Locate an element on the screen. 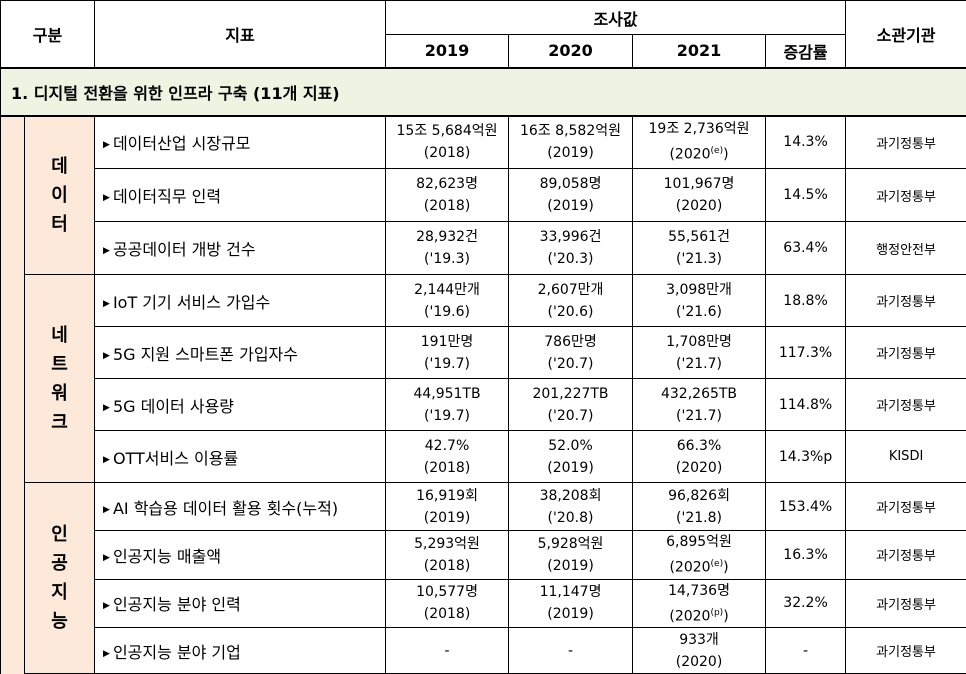  value: 44,951TB is located at coordinates (447, 394).